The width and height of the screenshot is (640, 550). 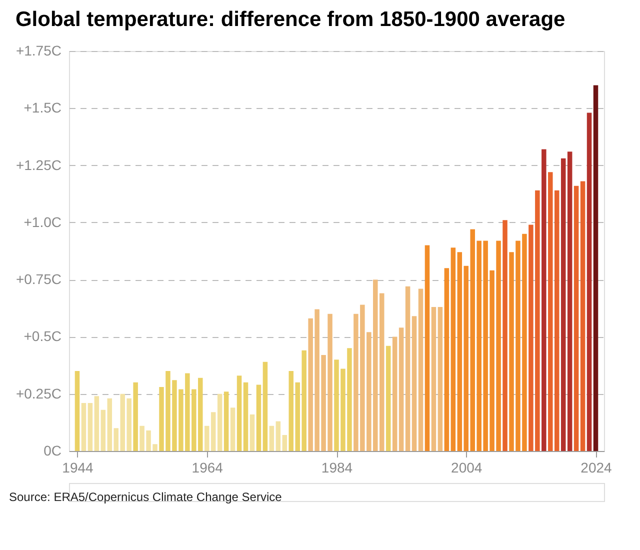 What do you see at coordinates (39, 50) in the screenshot?
I see `y-tick-label: +1.75C` at bounding box center [39, 50].